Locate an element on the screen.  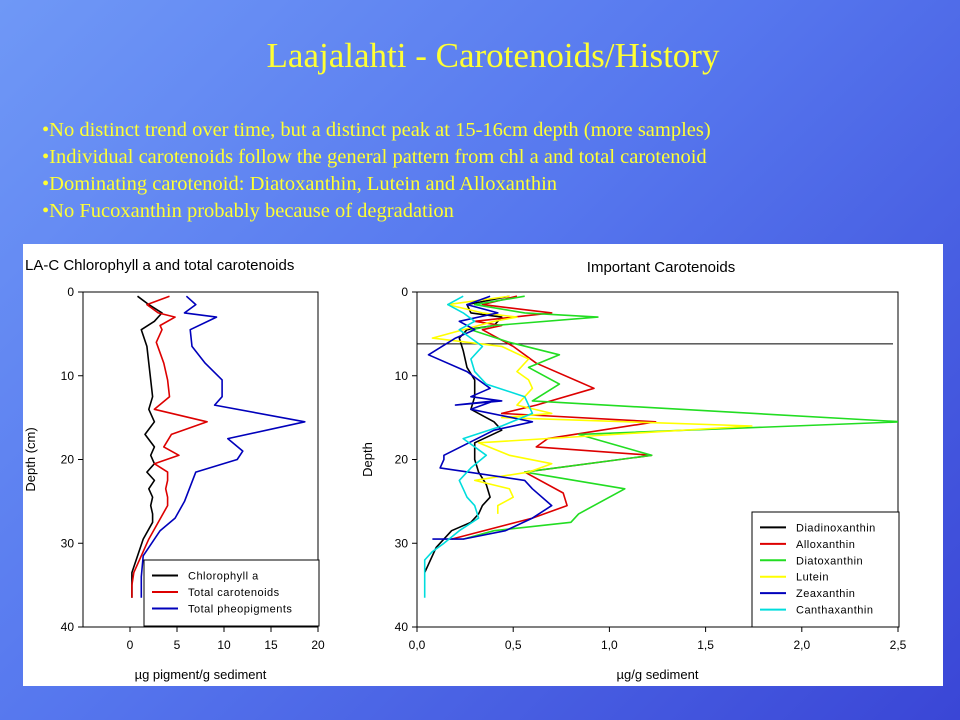
series-line-total-carotenoids is located at coordinates (169, 446).